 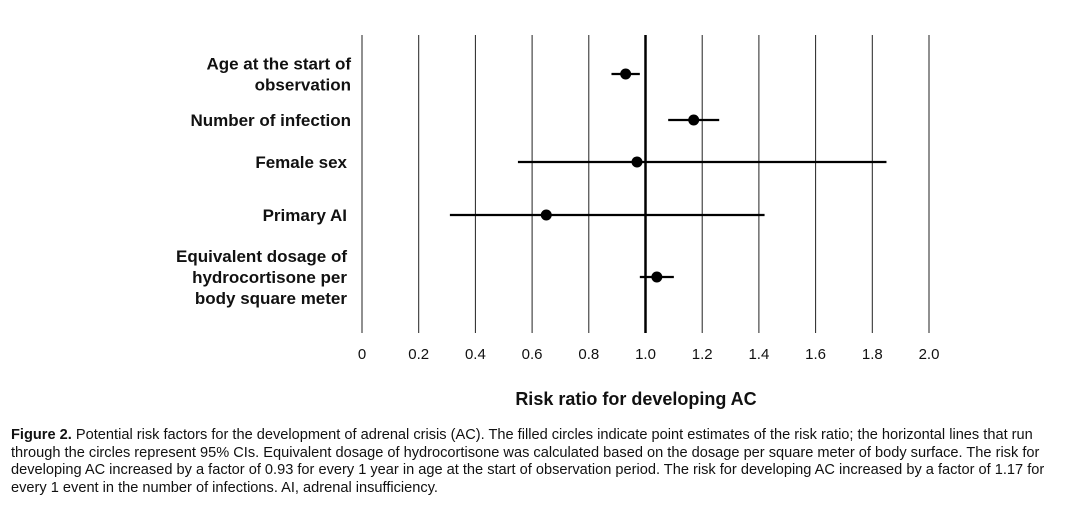 What do you see at coordinates (620, 175) in the screenshot?
I see `point-estimates` at bounding box center [620, 175].